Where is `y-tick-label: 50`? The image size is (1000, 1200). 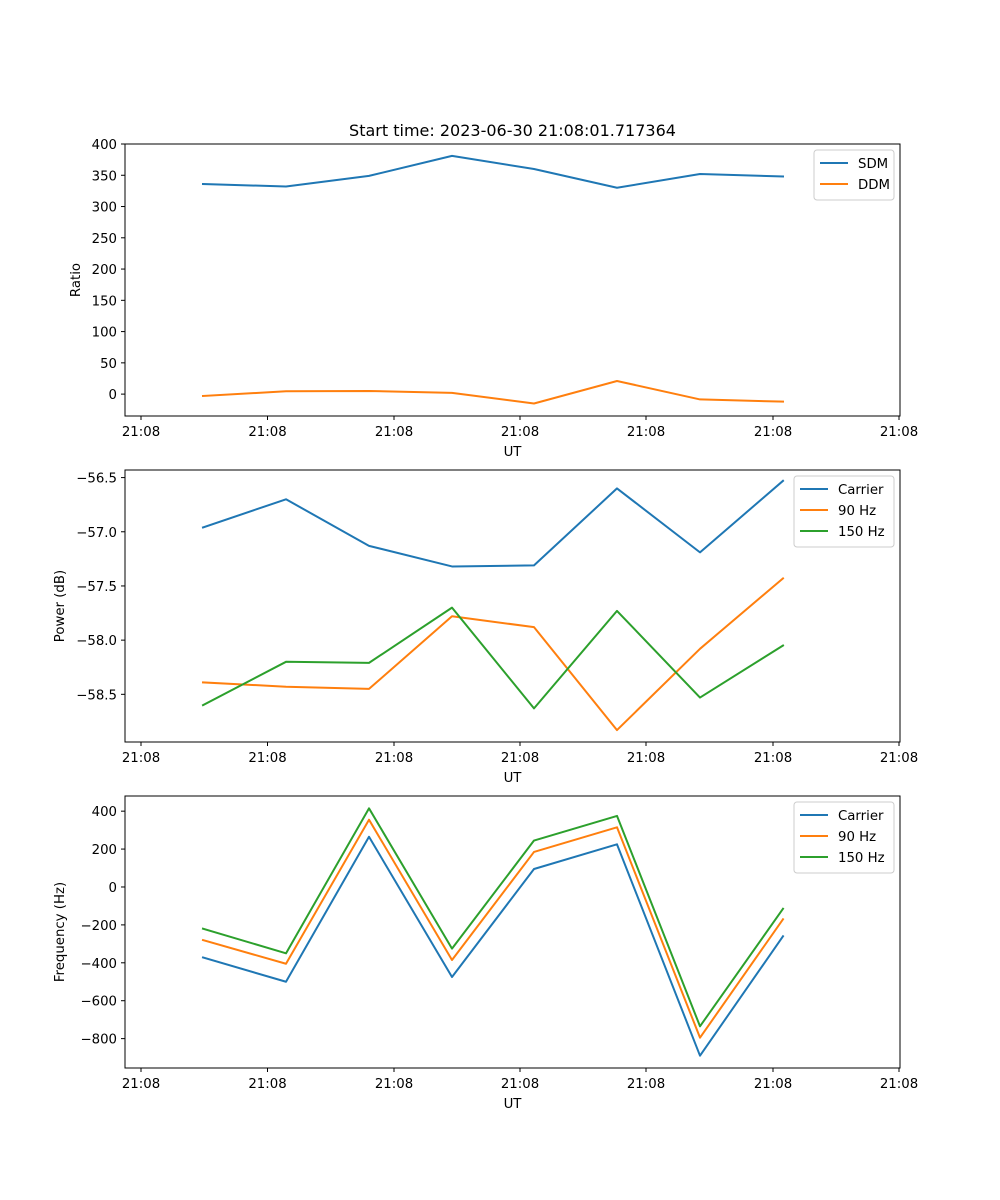 y-tick-label: 50 is located at coordinates (108, 364).